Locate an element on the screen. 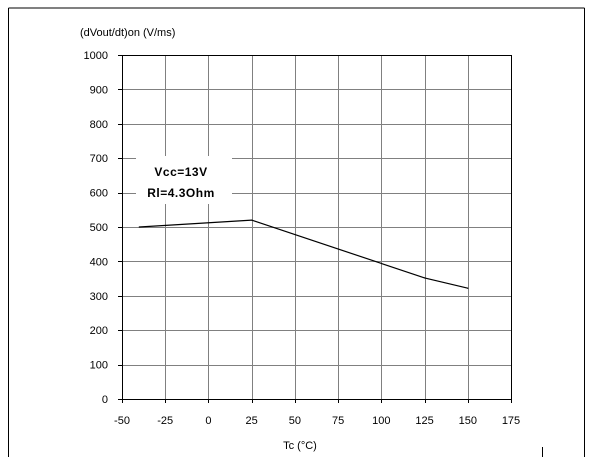  x-tick-label: -50 is located at coordinates (122, 421).